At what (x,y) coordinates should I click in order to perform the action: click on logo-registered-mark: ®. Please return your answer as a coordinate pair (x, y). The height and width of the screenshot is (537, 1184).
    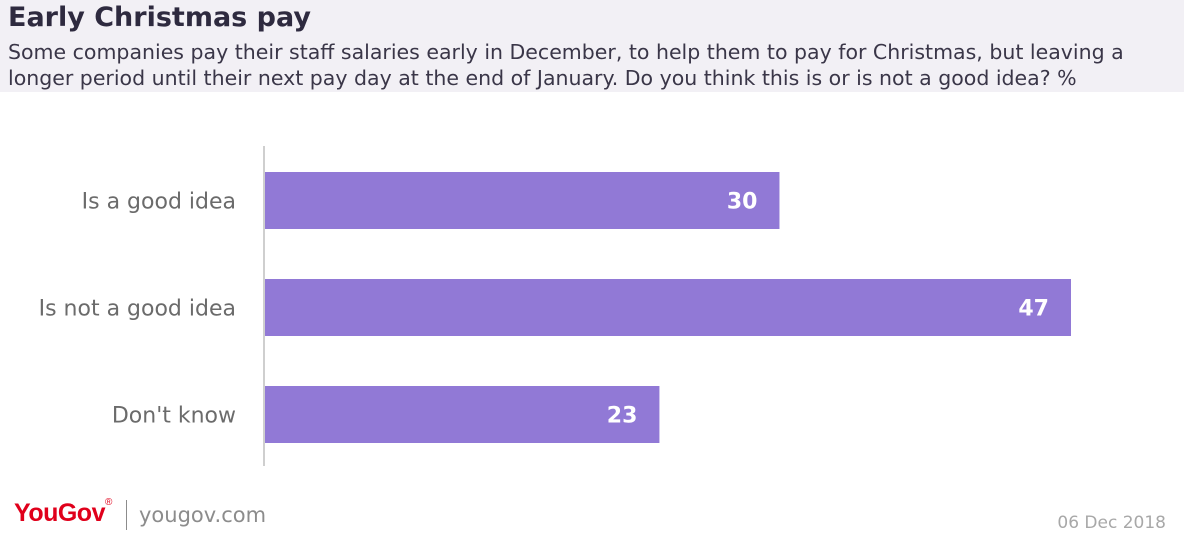
    Looking at the image, I should click on (108, 502).